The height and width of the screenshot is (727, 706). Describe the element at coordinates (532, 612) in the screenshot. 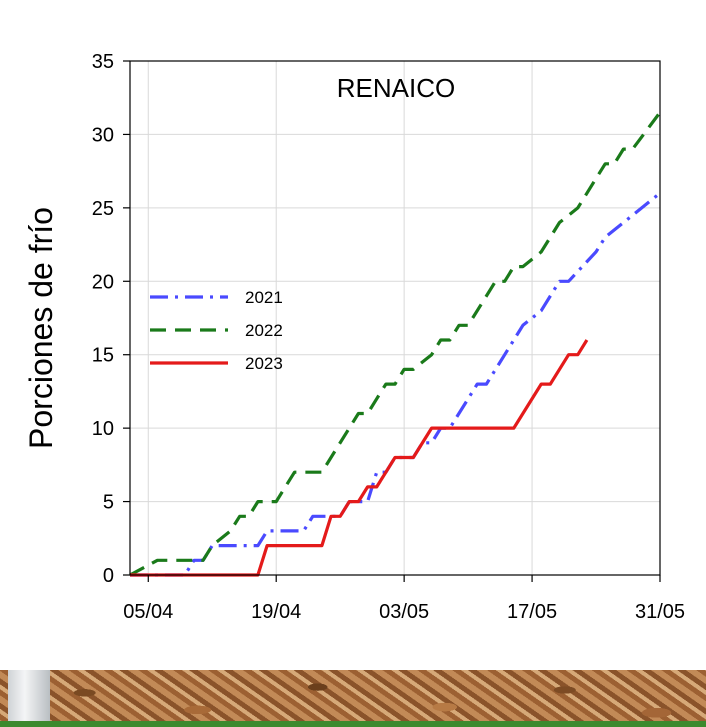

I see `x-tick-label: 17/05` at that location.